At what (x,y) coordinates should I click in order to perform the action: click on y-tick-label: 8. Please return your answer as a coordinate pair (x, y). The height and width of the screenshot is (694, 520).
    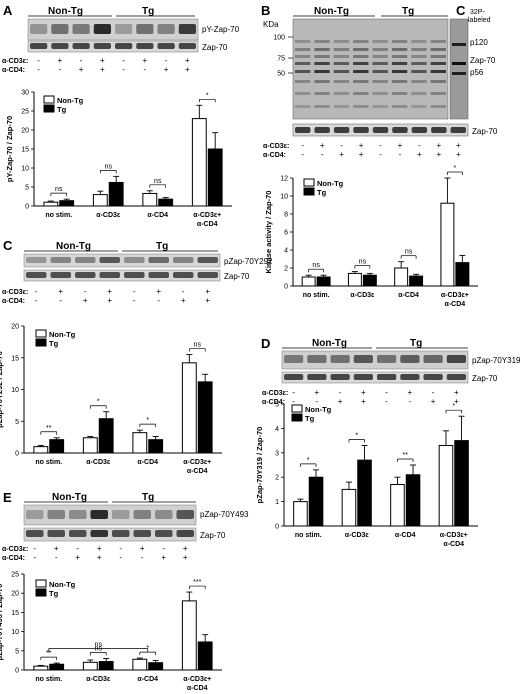
    Looking at the image, I should click on (286, 215).